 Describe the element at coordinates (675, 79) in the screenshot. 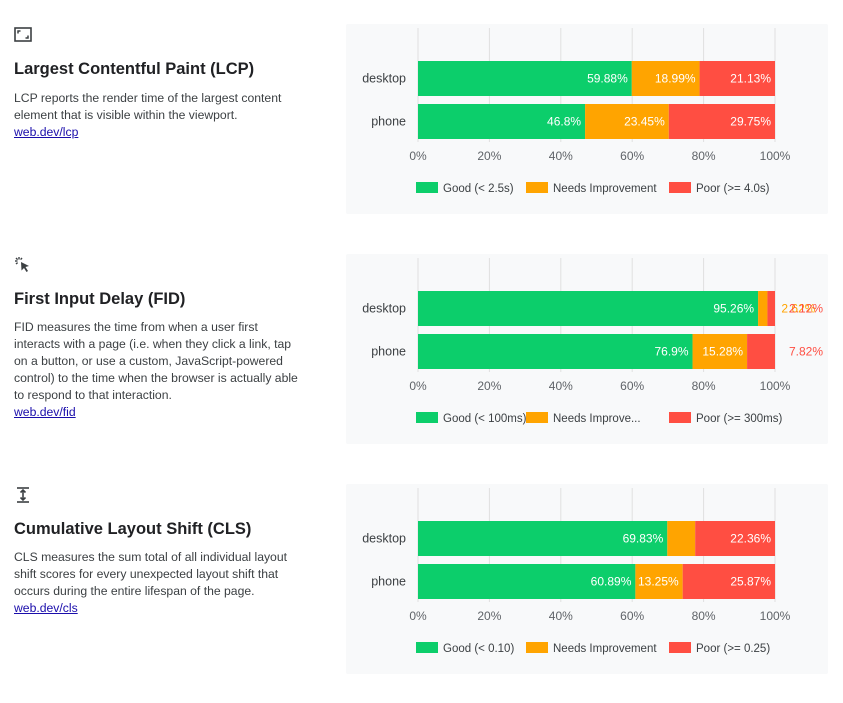

I see `data-label: 18.99%` at that location.